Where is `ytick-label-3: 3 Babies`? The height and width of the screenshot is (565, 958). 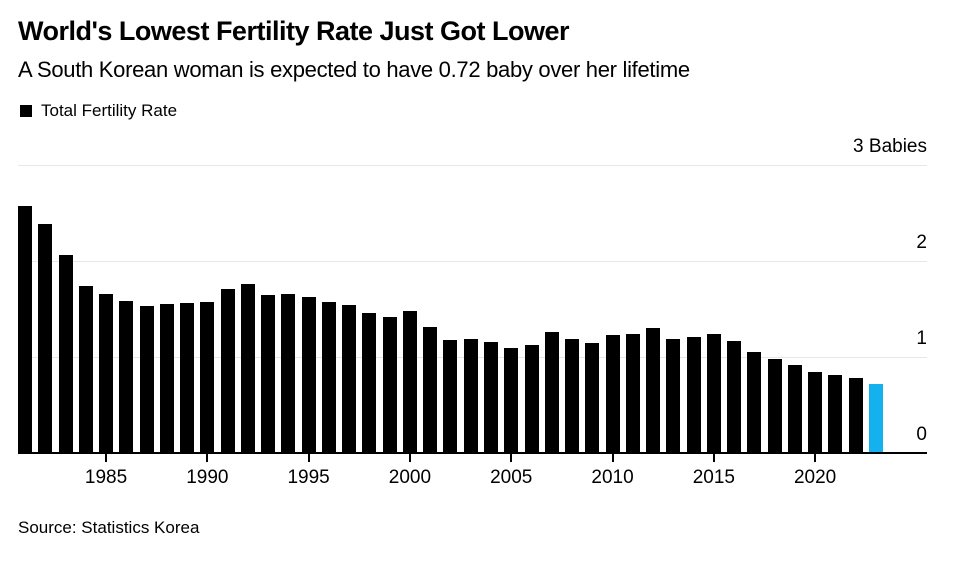 ytick-label-3: 3 Babies is located at coordinates (890, 146).